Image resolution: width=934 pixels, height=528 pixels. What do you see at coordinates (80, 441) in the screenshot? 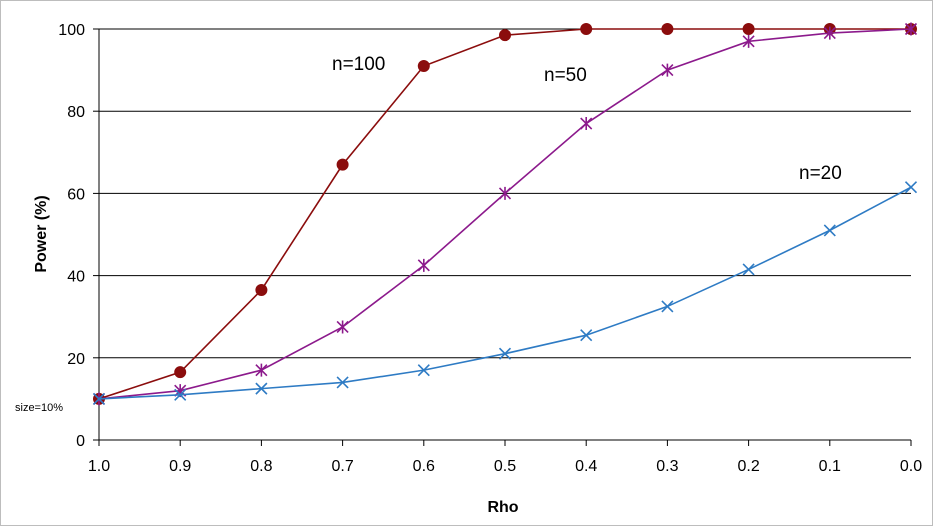
I see `y-tick-label: 0` at bounding box center [80, 441].